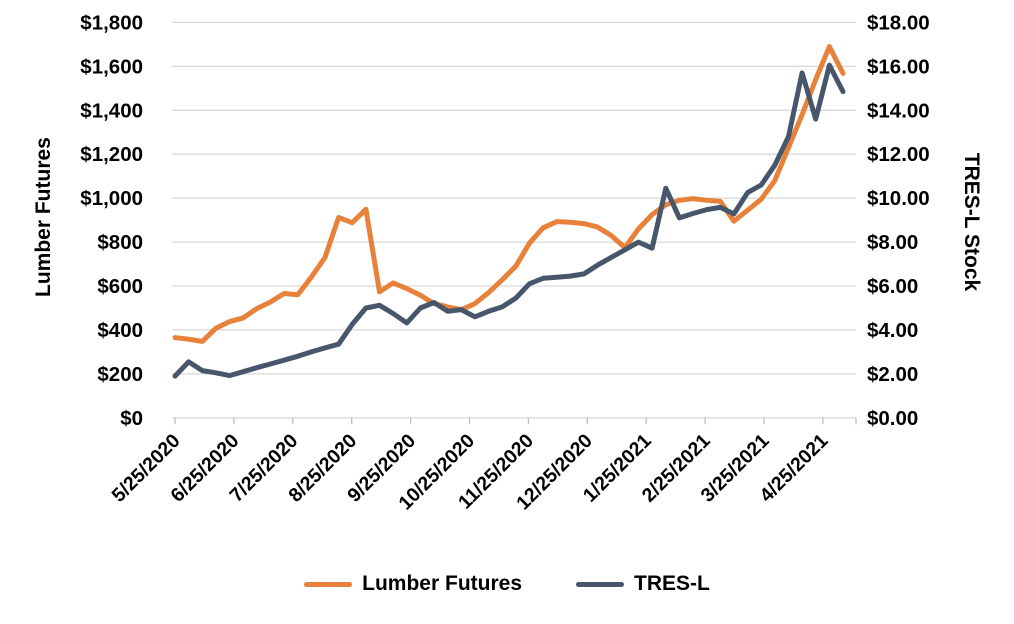 The width and height of the screenshot is (1014, 624). What do you see at coordinates (898, 198) in the screenshot?
I see `right-axis-tick-label: $10.00` at bounding box center [898, 198].